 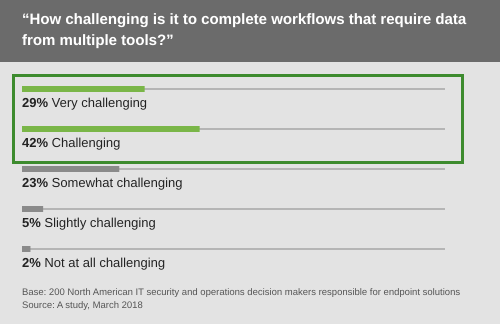 I want to click on chart-title: “How challenging is it to complete workflows that require data from multiple tools?”, so click(x=245, y=30).